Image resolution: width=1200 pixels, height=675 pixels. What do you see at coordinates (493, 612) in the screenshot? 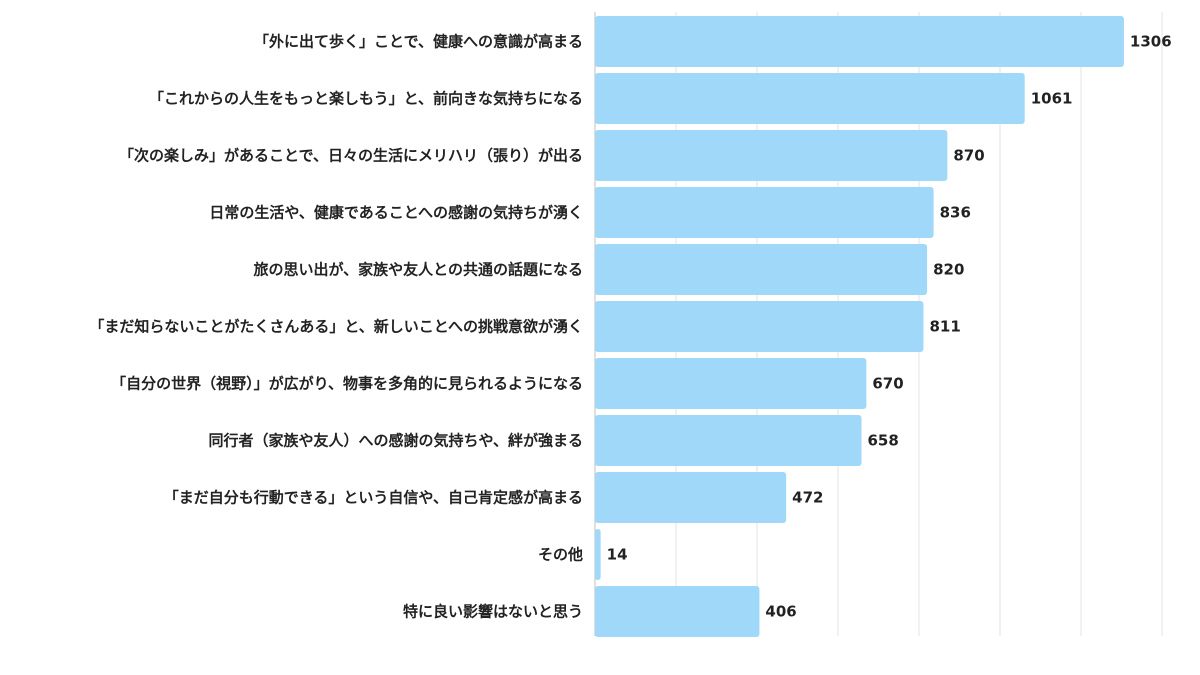
I see `category-label: 特に良い影響はないと思う` at bounding box center [493, 612].